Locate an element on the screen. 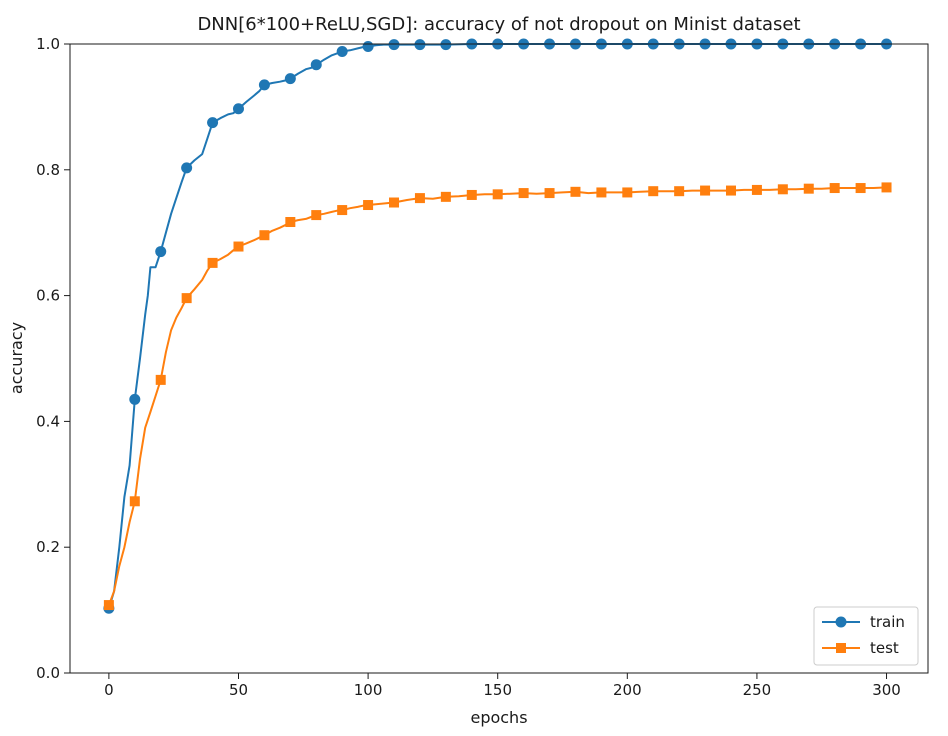  legend-label: test is located at coordinates (884, 648).